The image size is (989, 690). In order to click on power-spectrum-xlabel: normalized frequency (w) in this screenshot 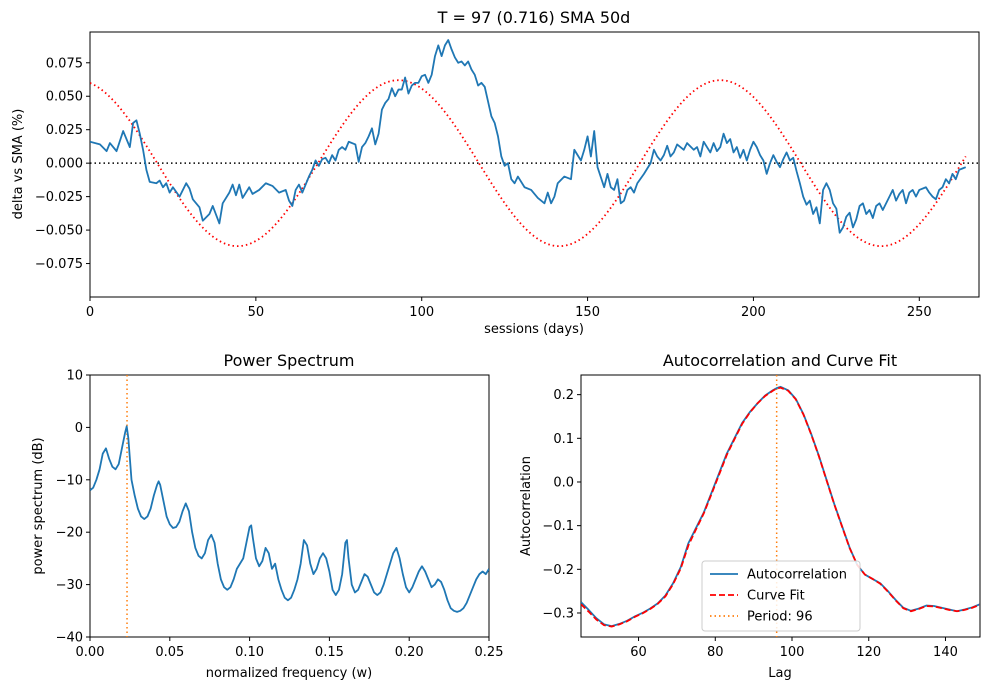, I will do `click(289, 673)`.